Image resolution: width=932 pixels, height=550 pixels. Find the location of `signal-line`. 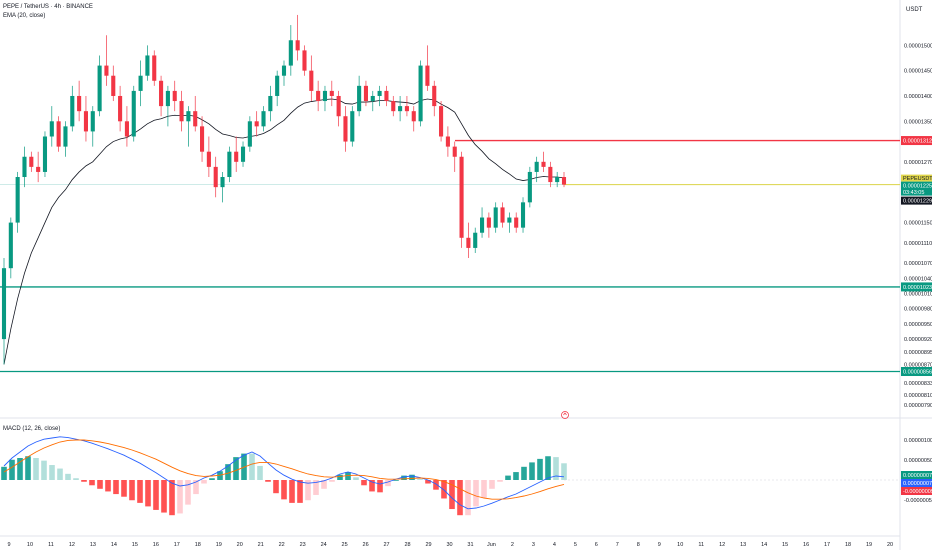

signal-line is located at coordinates (284, 469).